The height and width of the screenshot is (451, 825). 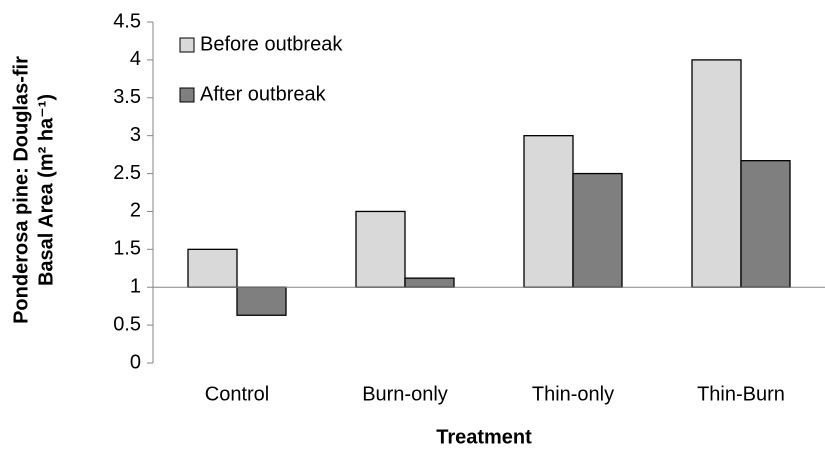 I want to click on y-tick-label: 0.5, so click(x=127, y=324).